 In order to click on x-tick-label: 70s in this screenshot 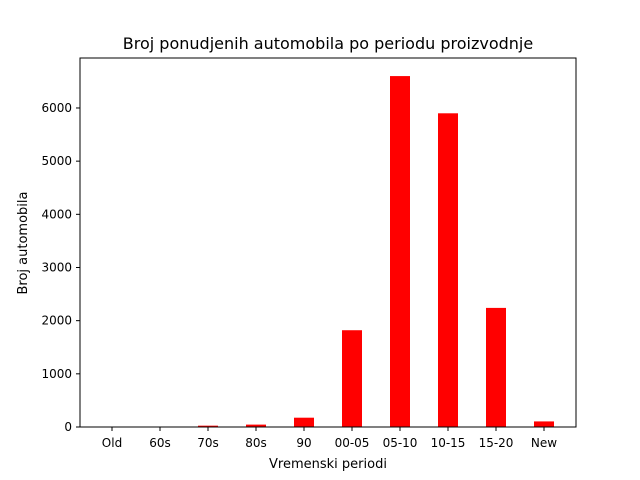, I will do `click(208, 443)`.